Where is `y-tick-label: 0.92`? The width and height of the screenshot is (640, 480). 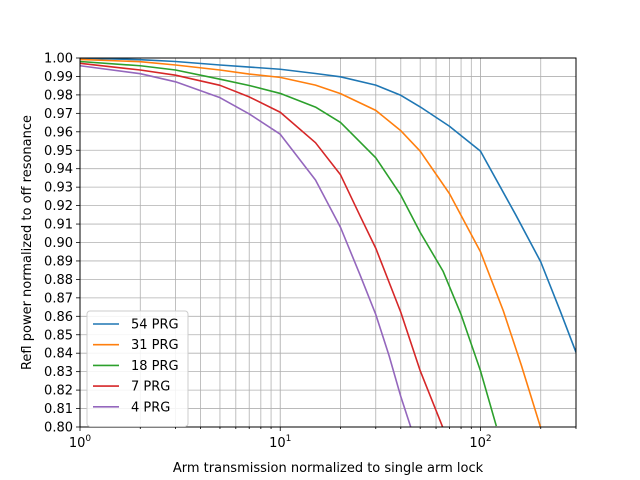
y-tick-label: 0.92 is located at coordinates (58, 206).